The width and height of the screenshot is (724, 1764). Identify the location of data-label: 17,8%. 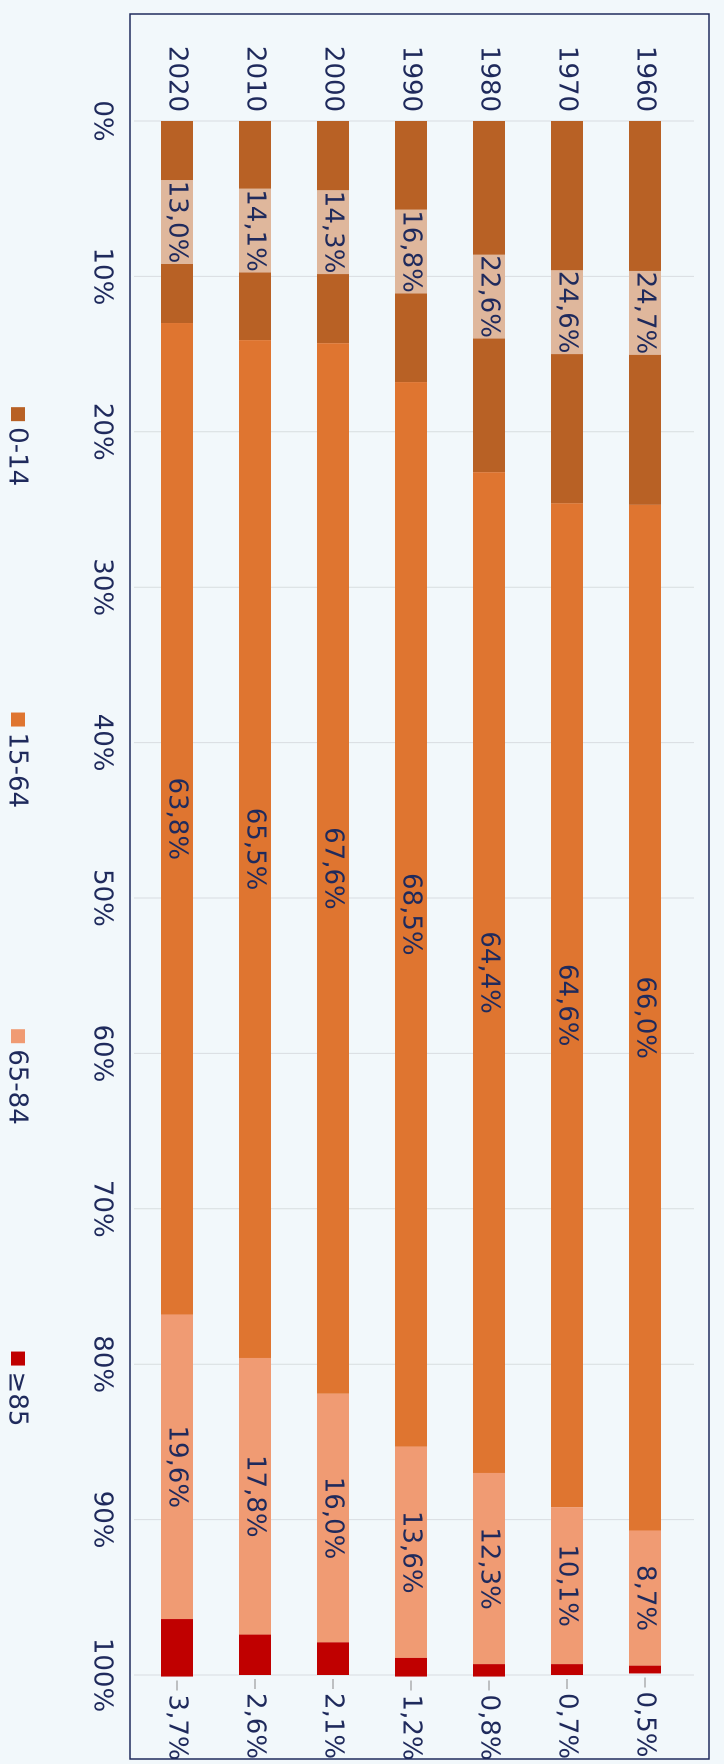
(256, 1496).